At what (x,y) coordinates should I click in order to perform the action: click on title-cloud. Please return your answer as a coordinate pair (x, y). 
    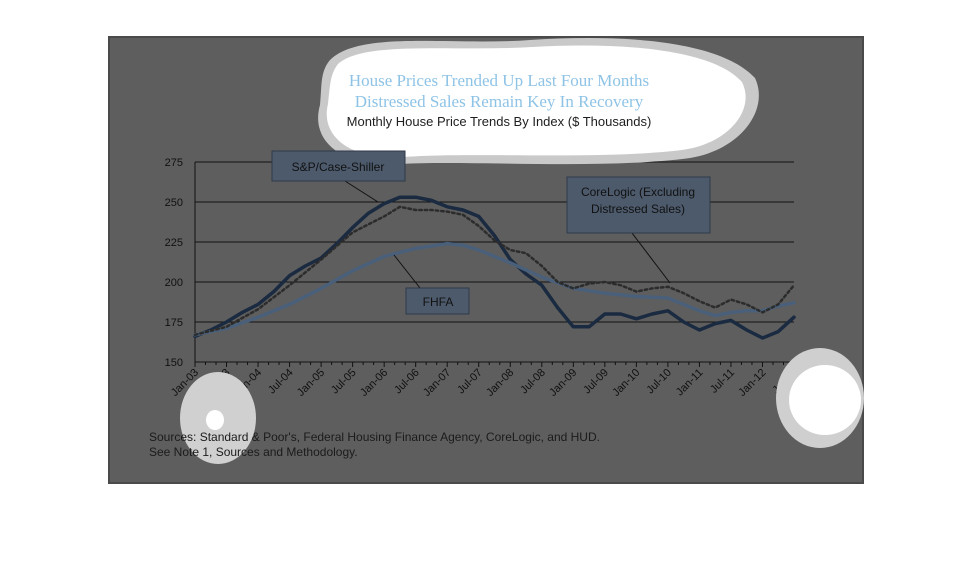
    Looking at the image, I should click on (536, 101).